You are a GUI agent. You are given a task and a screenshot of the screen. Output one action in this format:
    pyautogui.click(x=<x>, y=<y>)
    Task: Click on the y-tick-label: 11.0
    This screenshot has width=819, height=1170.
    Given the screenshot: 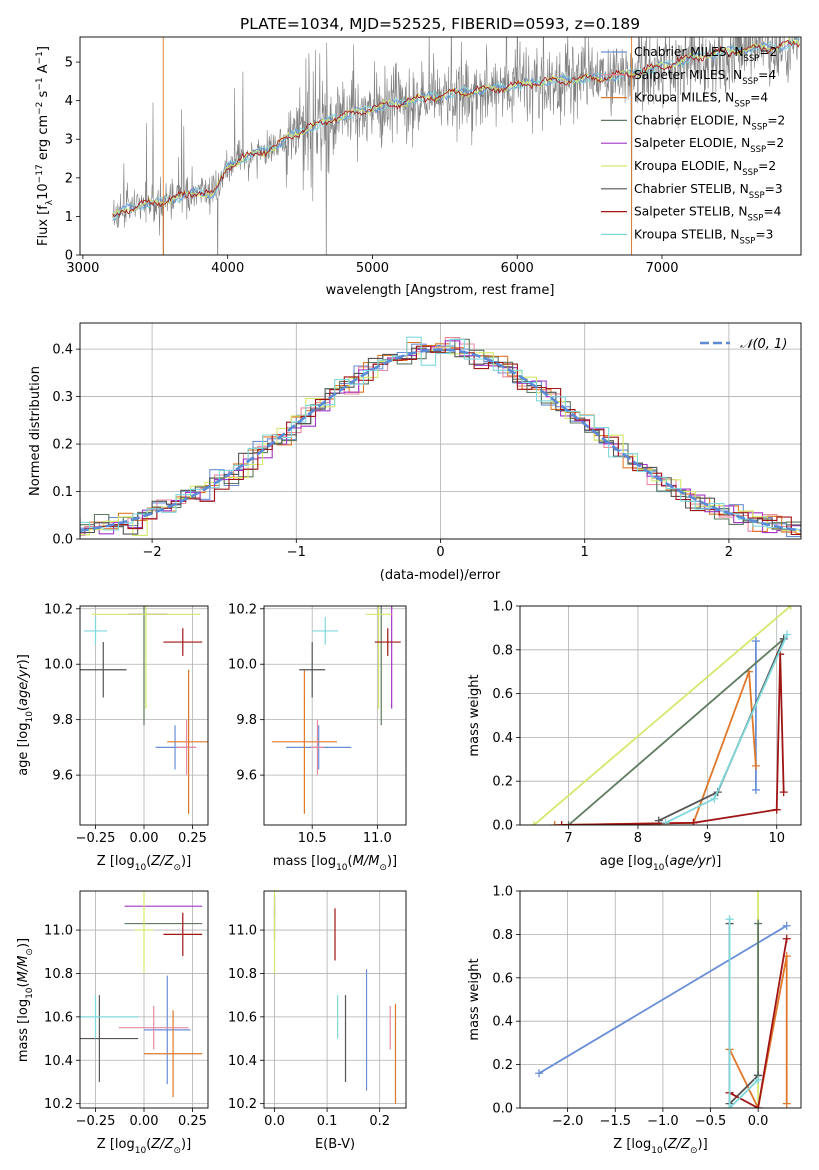 What is the action you would take?
    pyautogui.click(x=58, y=931)
    